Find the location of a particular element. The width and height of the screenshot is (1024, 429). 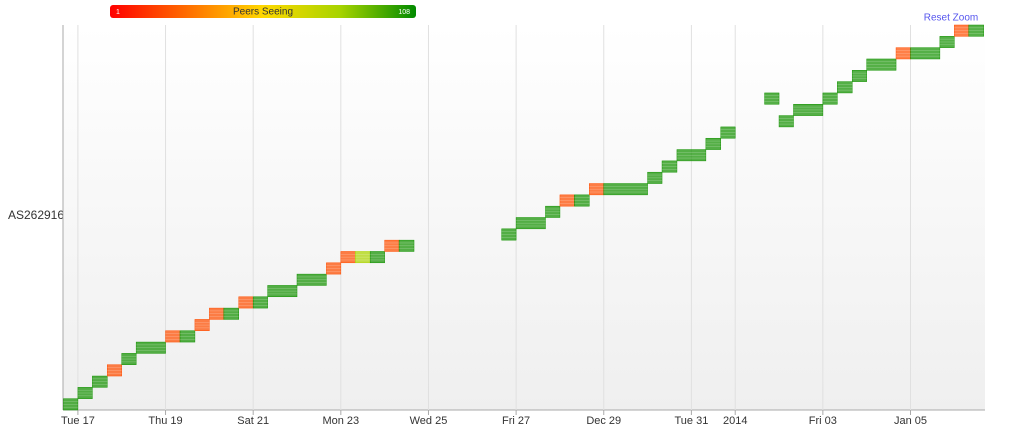

x-tick-label: Jan 05 is located at coordinates (910, 421).